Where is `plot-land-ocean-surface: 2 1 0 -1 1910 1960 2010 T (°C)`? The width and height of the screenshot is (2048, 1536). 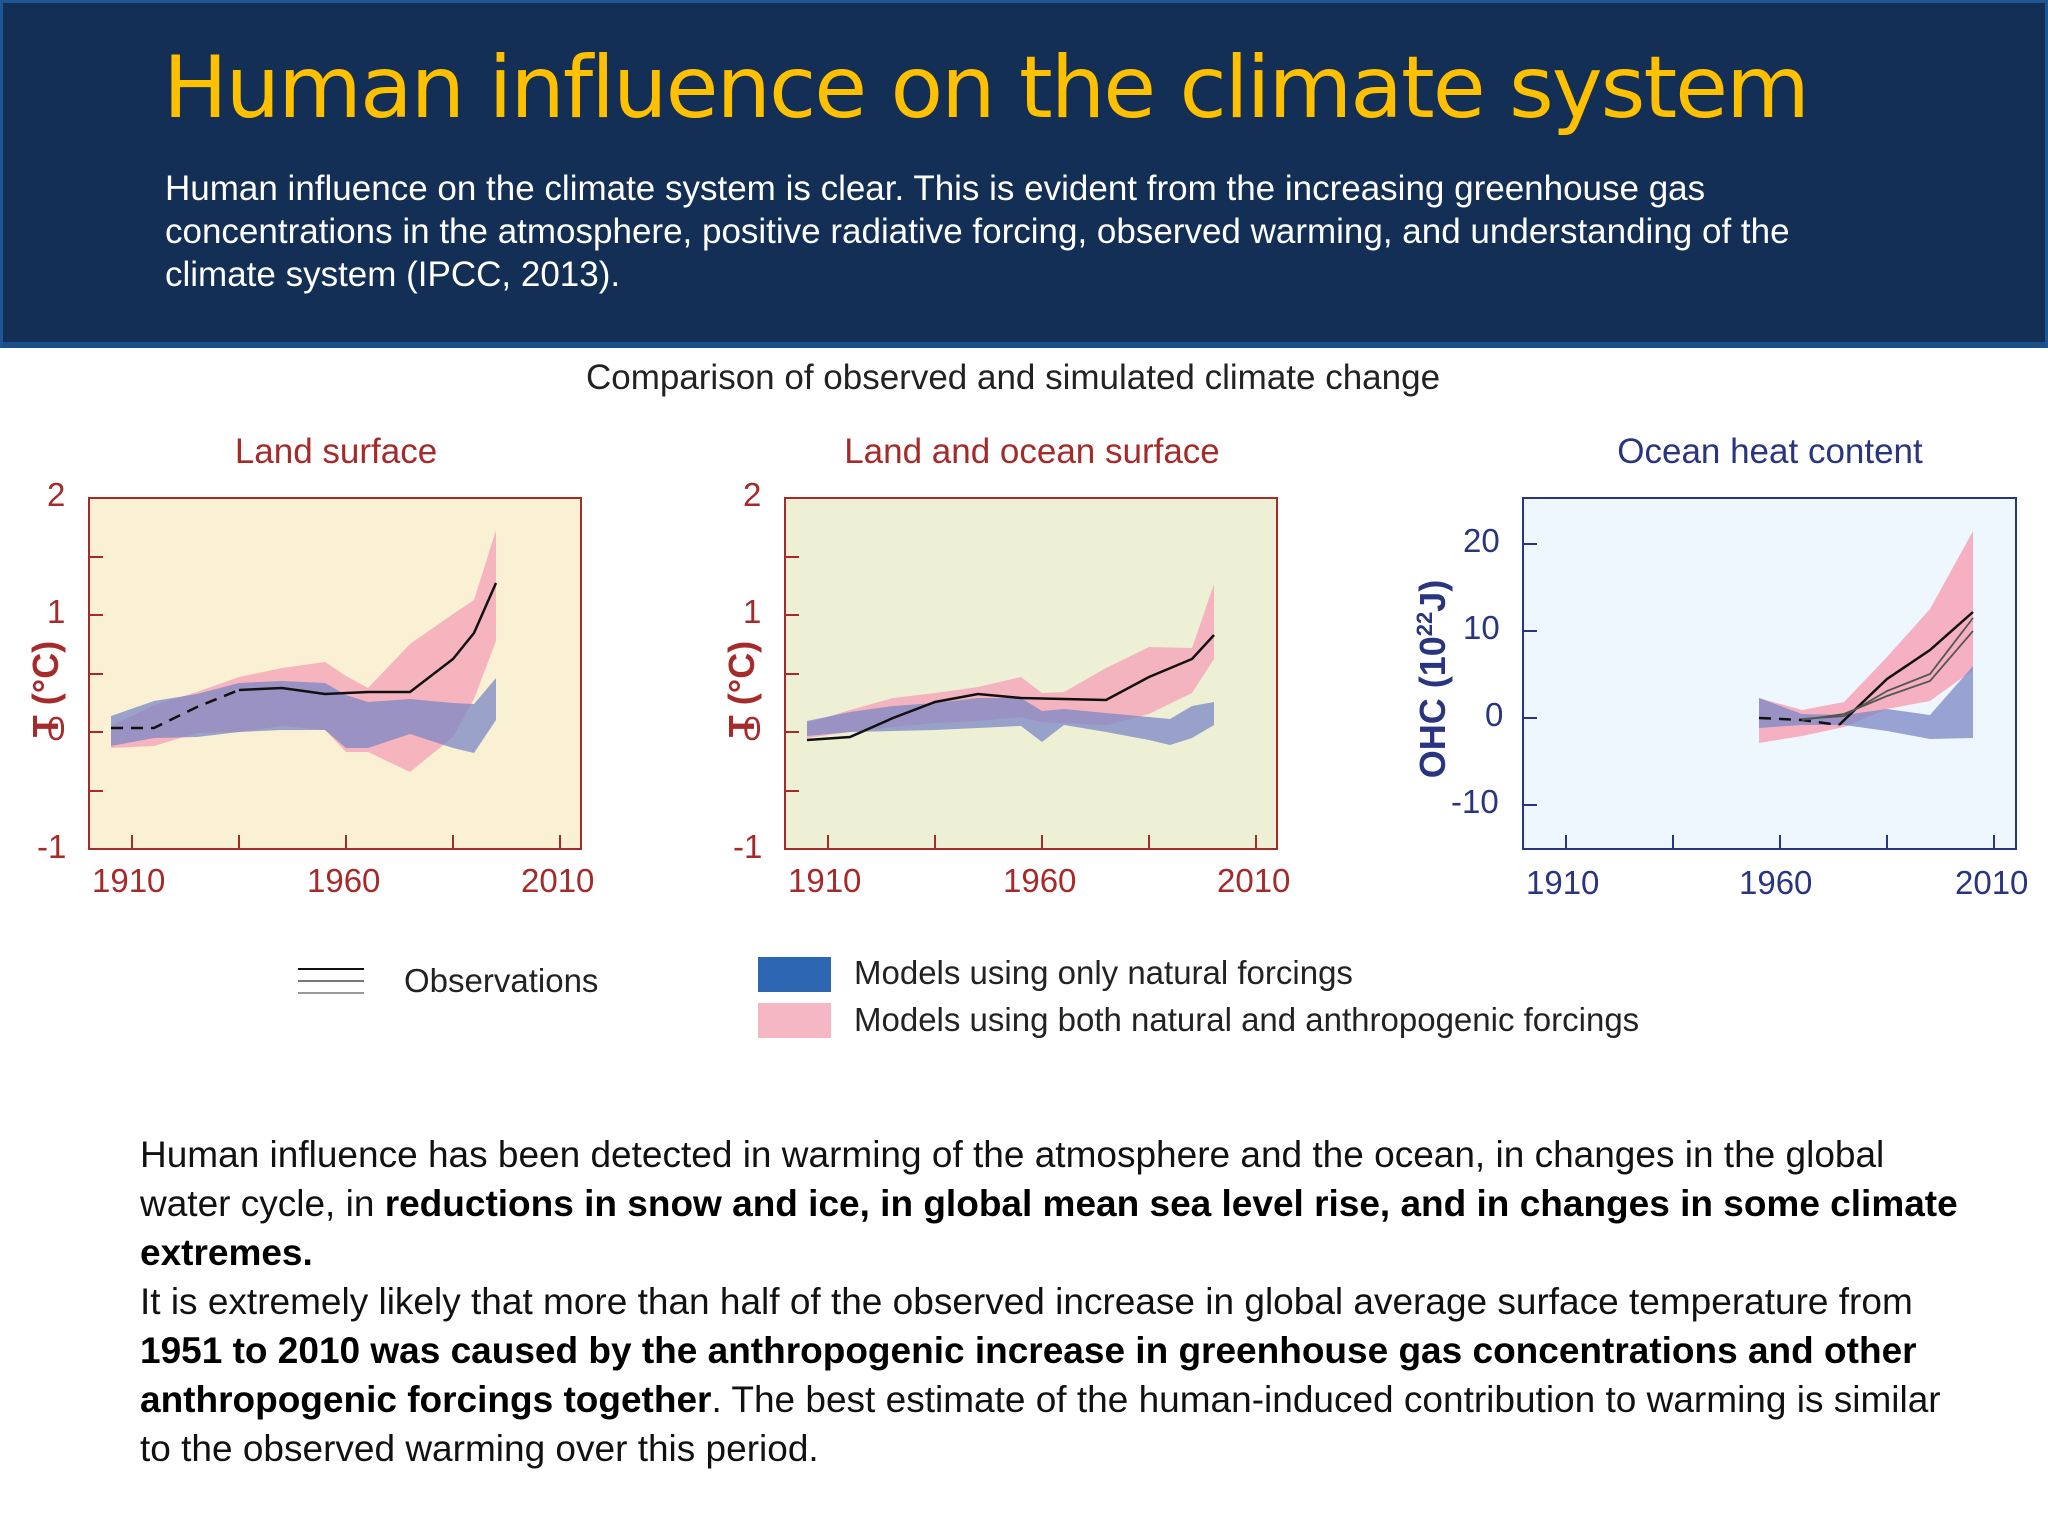 plot-land-ocean-surface: 2 1 0 -1 1910 1960 2010 T (°C) is located at coordinates (1005, 687).